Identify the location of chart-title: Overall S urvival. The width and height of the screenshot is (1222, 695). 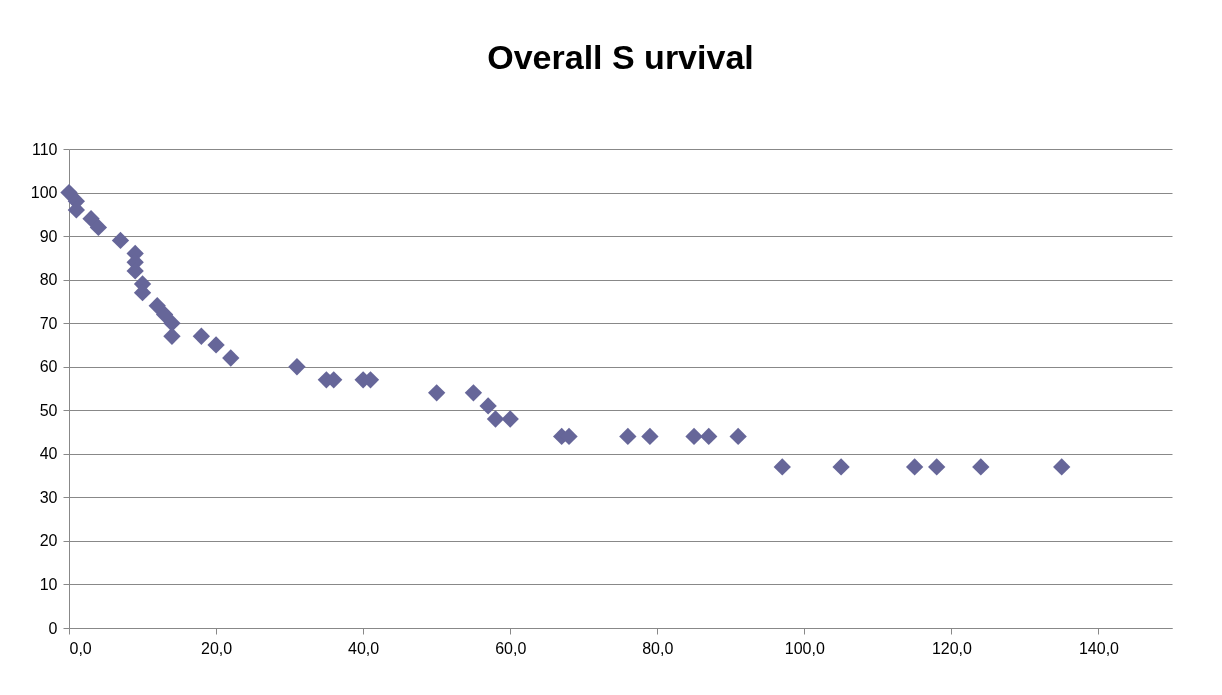
(620, 57).